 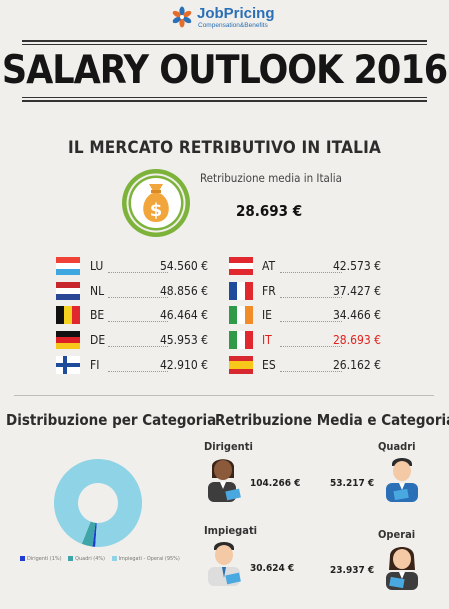 What do you see at coordinates (352, 570) in the screenshot?
I see `category-value-operai: 23.937 €` at bounding box center [352, 570].